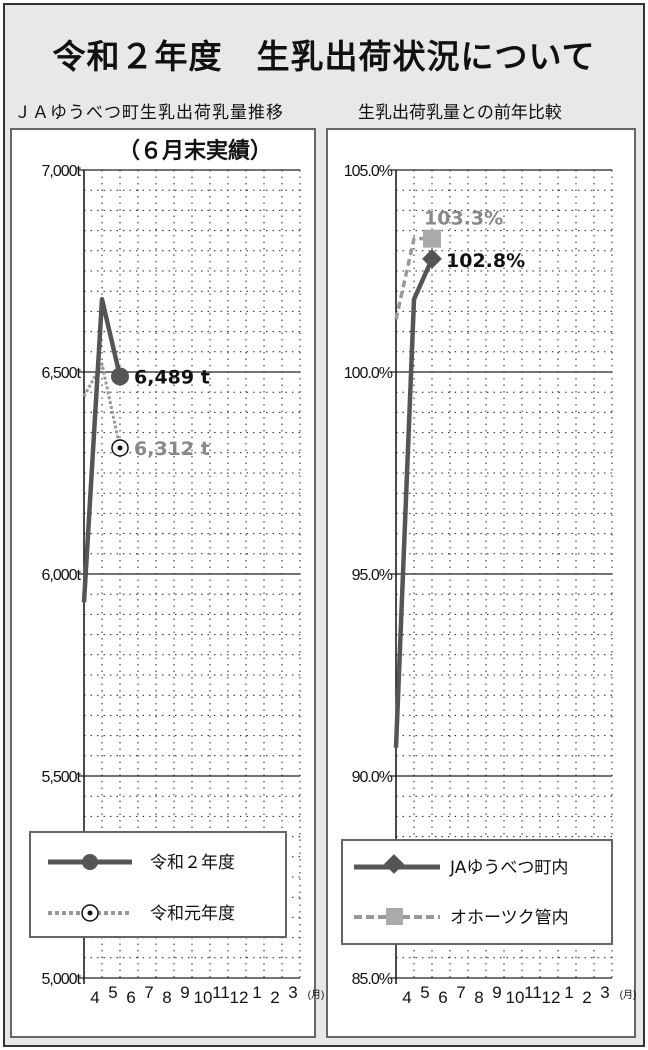 This screenshot has height=1050, width=648. I want to click on okhotsk-end-marker, so click(432, 238).